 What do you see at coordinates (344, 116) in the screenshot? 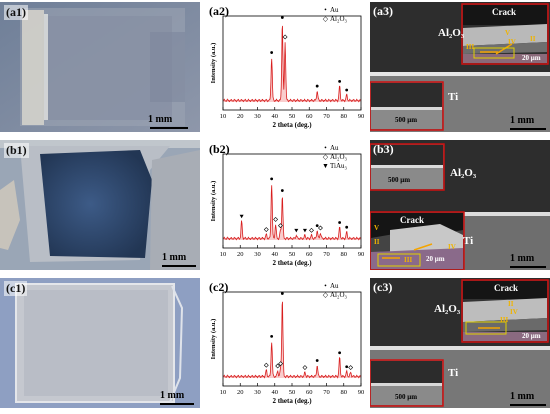
I see `x-tick-label: 80` at bounding box center [344, 116].